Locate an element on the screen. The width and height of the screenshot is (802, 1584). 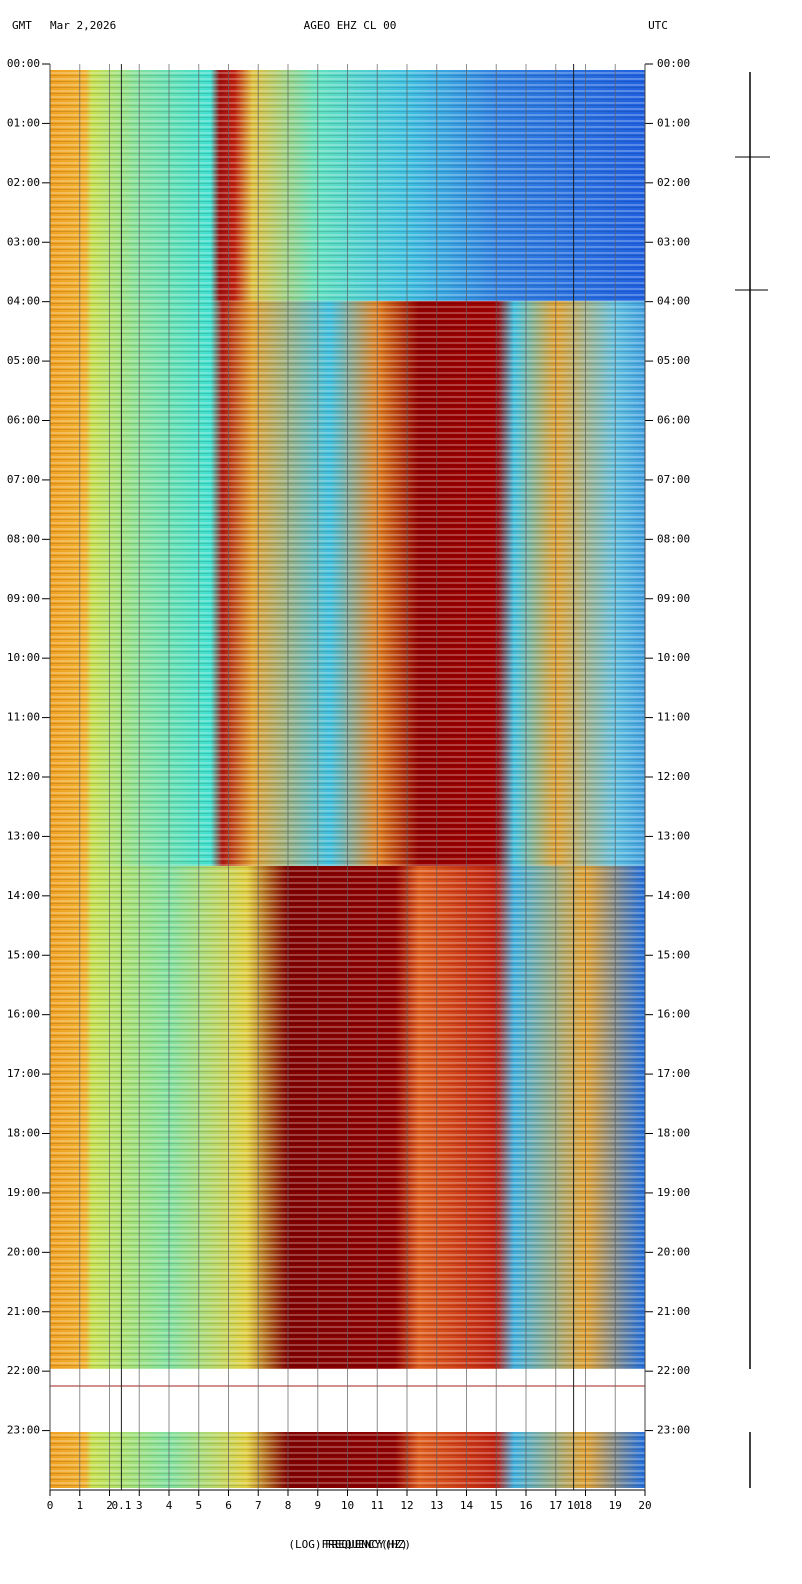
x-tick-label: 15 is located at coordinates (496, 1505).